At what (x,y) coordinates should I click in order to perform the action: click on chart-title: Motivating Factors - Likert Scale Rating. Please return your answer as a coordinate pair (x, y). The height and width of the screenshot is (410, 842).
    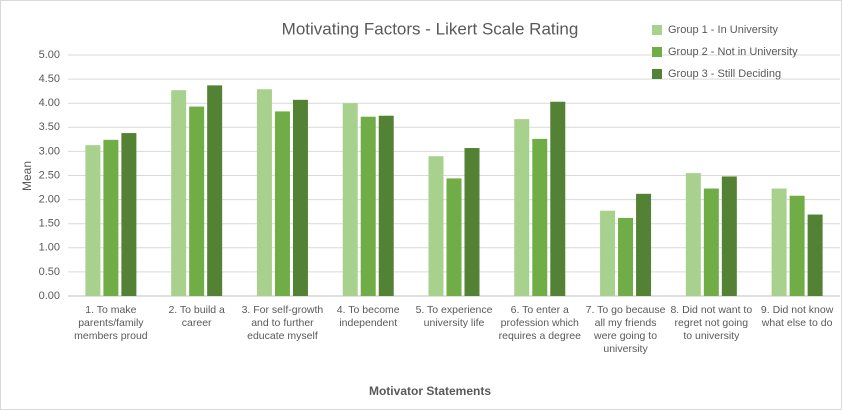
    Looking at the image, I should click on (430, 28).